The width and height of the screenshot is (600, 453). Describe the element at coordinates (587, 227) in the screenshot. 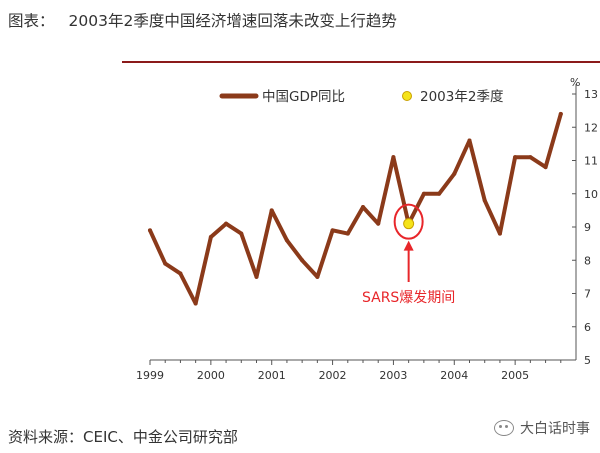

I see `y-tick-label: 9` at that location.